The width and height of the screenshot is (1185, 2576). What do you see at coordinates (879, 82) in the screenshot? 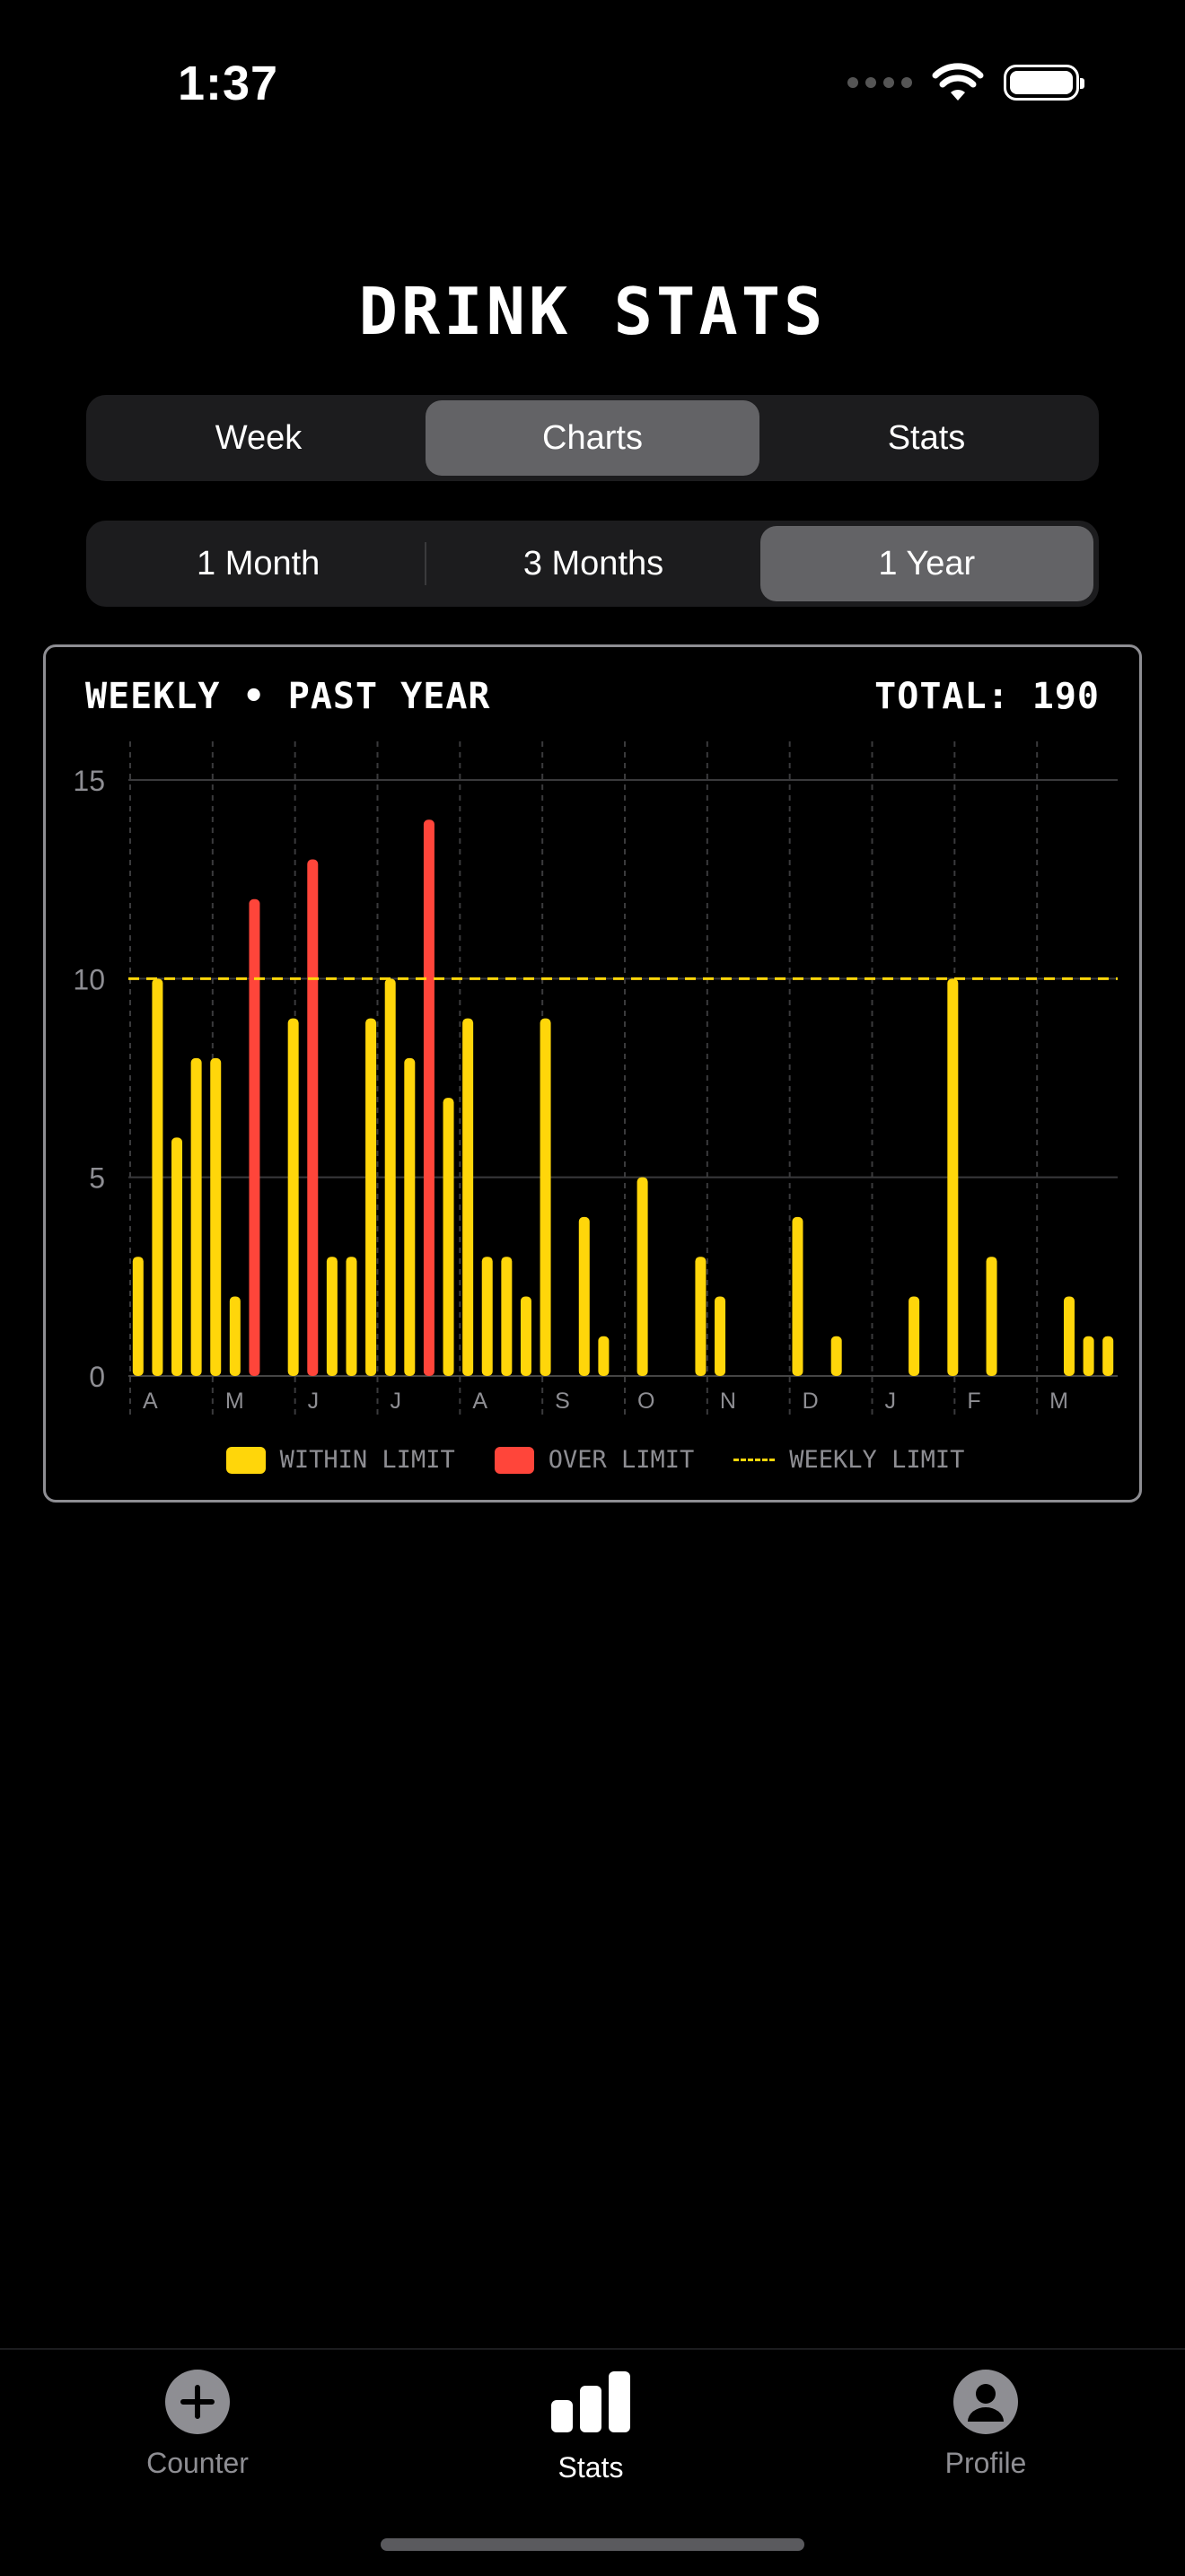
I see `cellular-signal-icon` at bounding box center [879, 82].